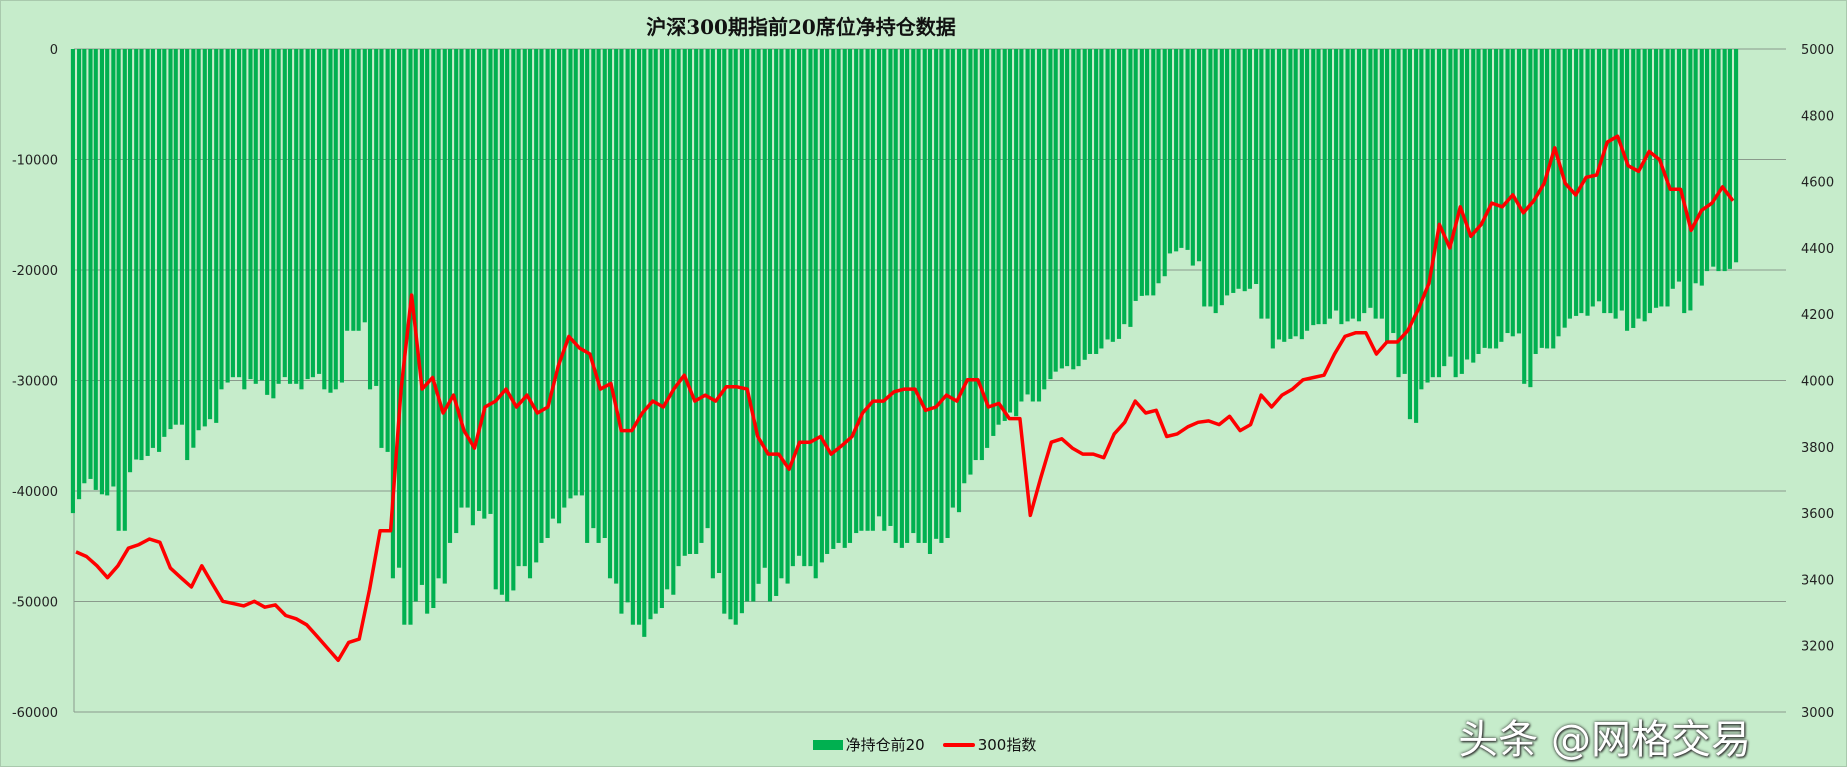 The width and height of the screenshot is (1847, 767). I want to click on legend-swatch-bar, so click(827, 744).